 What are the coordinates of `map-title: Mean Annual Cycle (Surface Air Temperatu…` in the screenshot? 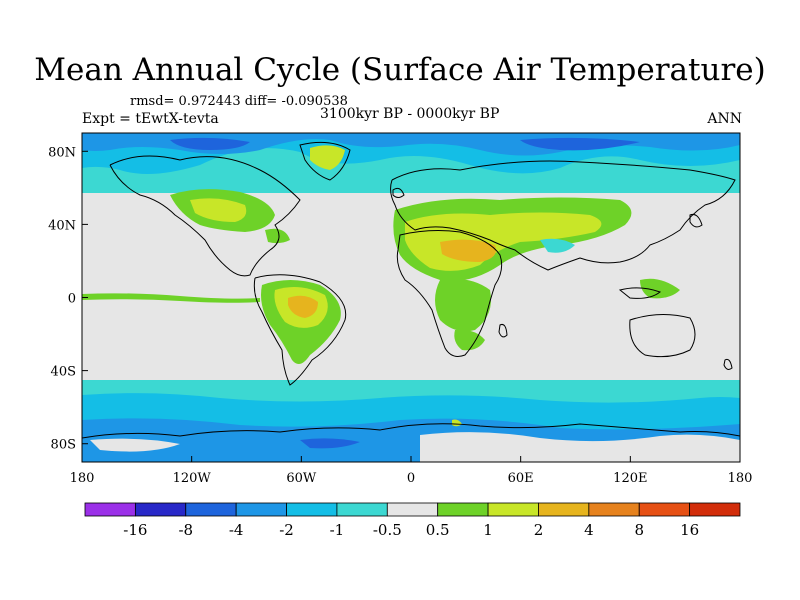 It's located at (400, 70).